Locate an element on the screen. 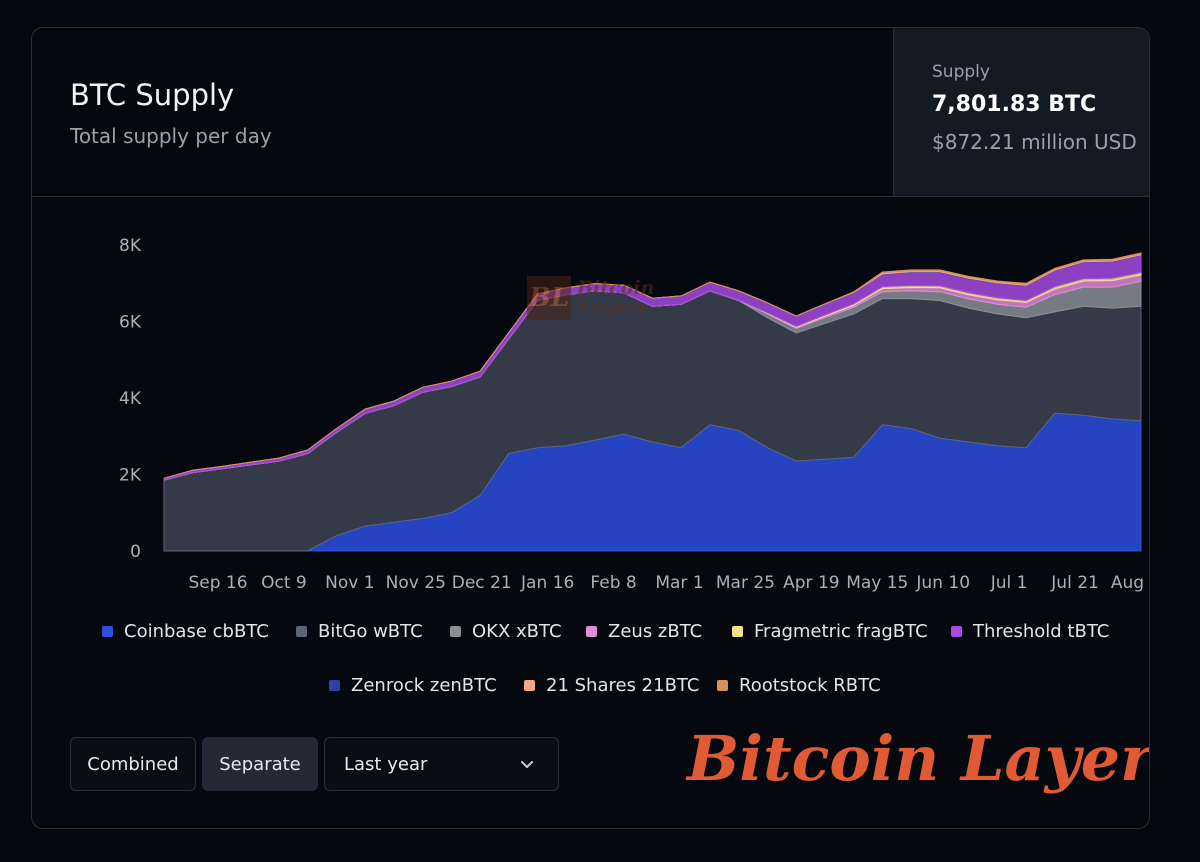  x-tick-label: May 15 is located at coordinates (877, 583).